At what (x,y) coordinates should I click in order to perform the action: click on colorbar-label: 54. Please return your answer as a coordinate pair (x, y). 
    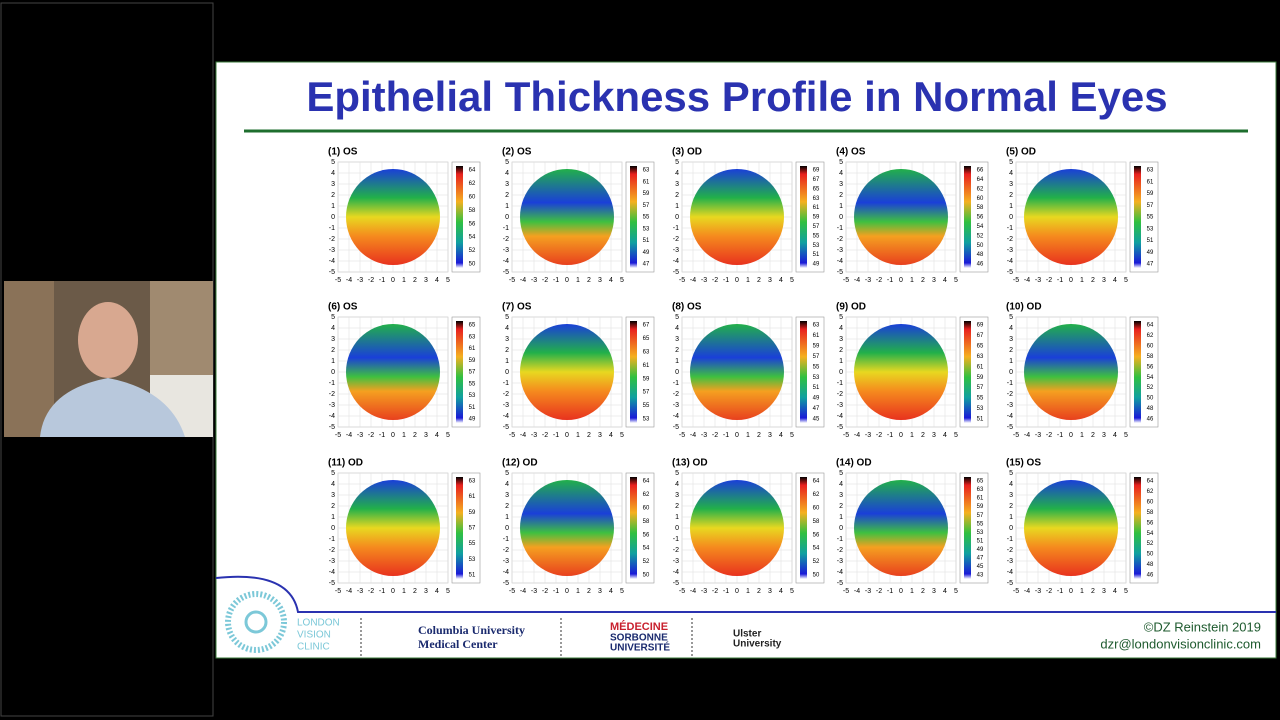
    Looking at the image, I should click on (1150, 534).